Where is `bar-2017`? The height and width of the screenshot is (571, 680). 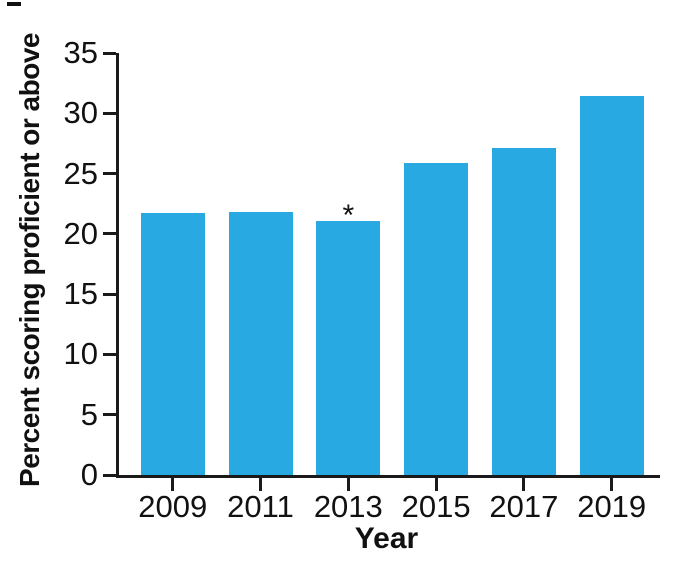 bar-2017 is located at coordinates (523, 311).